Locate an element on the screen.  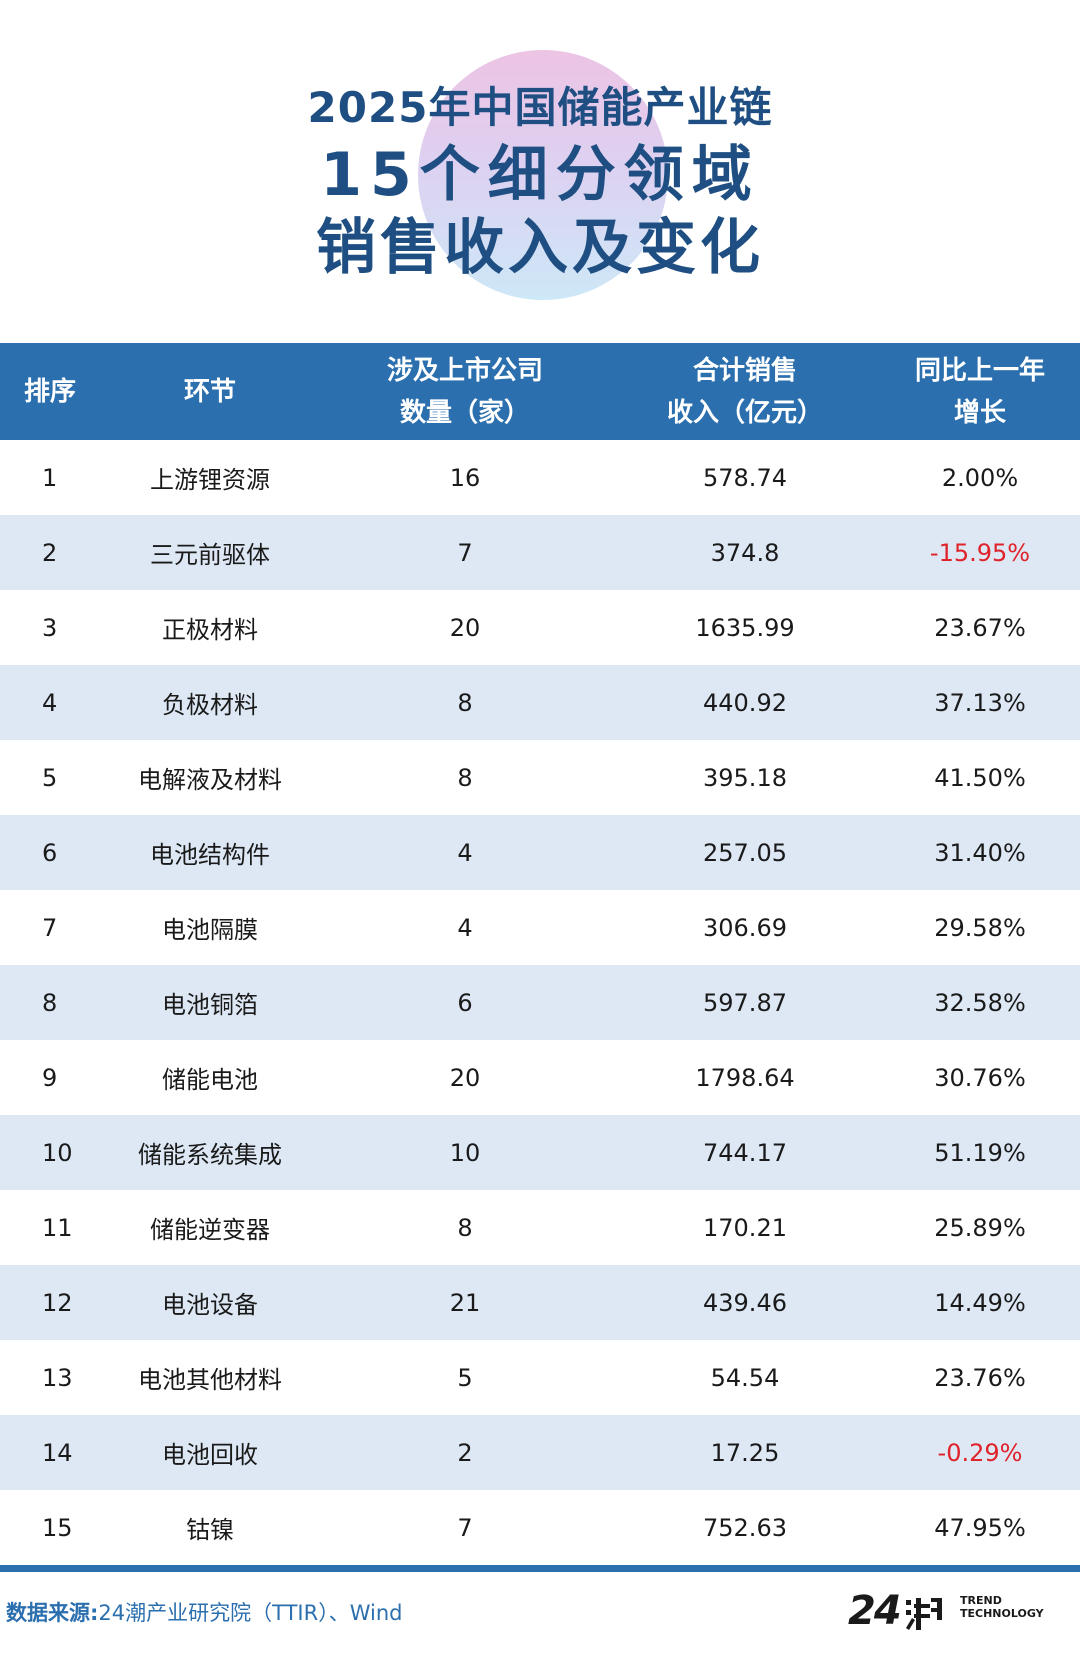
cell-companies-value: 2 is located at coordinates (465, 1452).